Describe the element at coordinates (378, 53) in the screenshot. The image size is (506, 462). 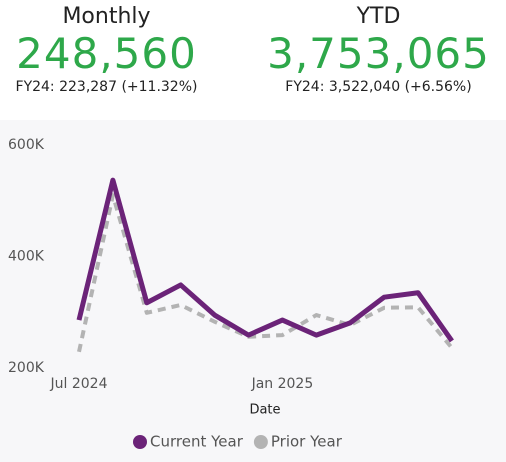
I see `kpi-value: 3,753,065` at that location.